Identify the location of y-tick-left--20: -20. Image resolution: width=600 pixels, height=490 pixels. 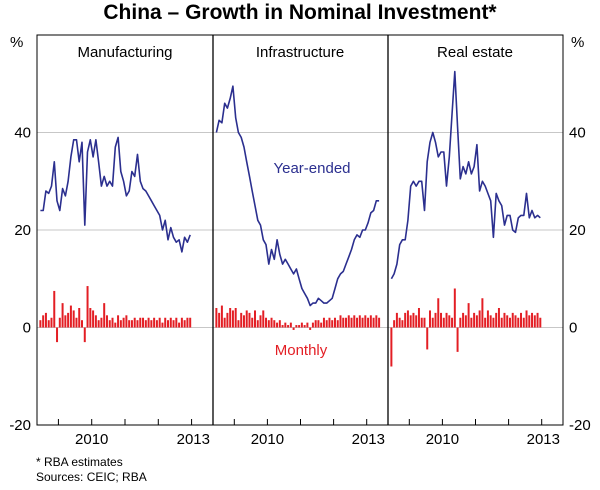
(20, 425).